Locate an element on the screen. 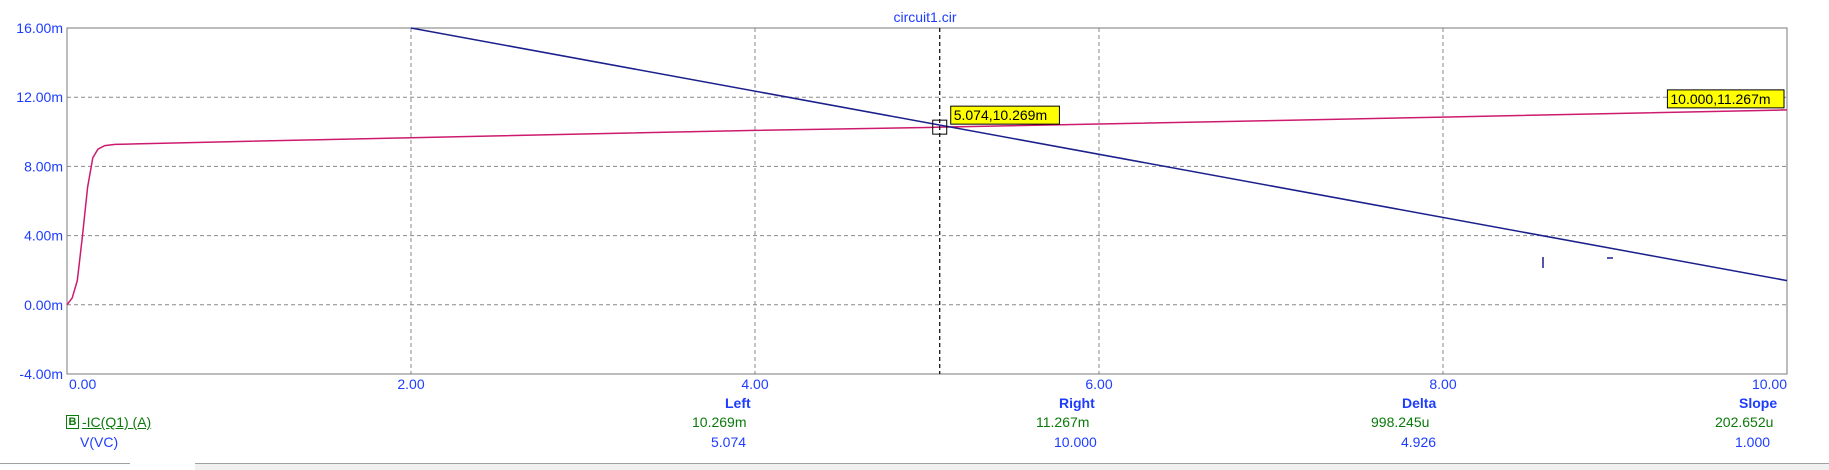  y-tick-label: -4.00m is located at coordinates (41, 374).